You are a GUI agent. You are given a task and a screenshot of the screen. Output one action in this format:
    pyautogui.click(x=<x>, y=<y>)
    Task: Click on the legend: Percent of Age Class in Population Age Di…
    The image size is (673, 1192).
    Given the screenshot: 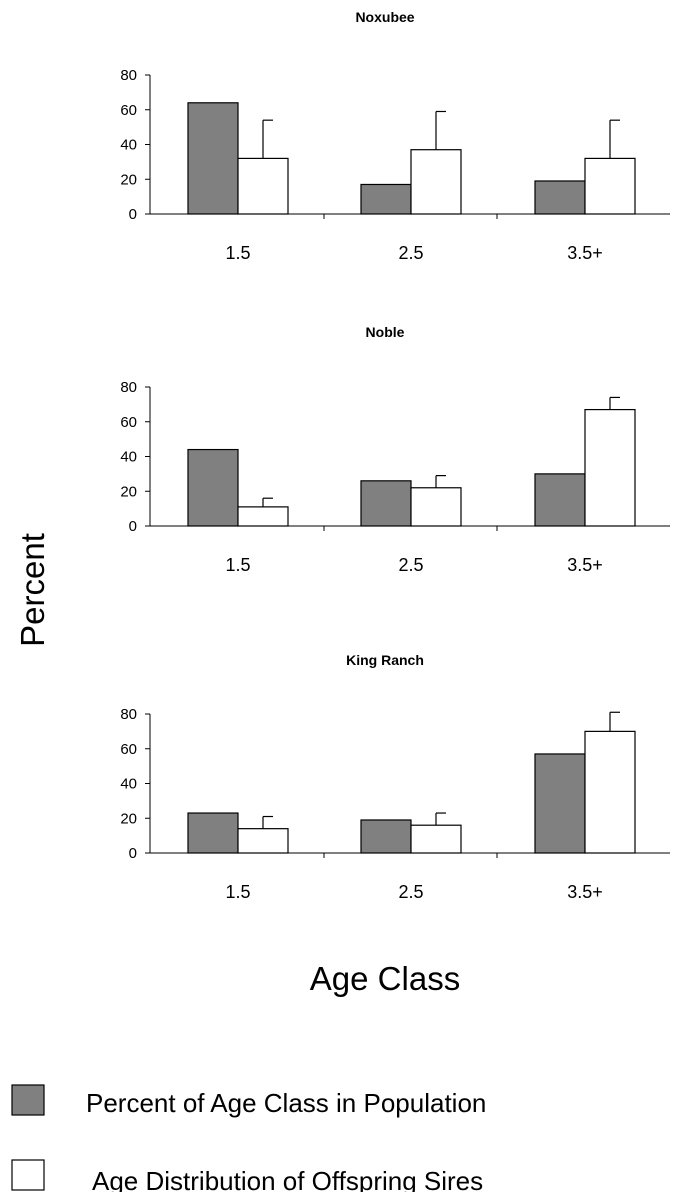 What is the action you would take?
    pyautogui.click(x=248, y=1138)
    